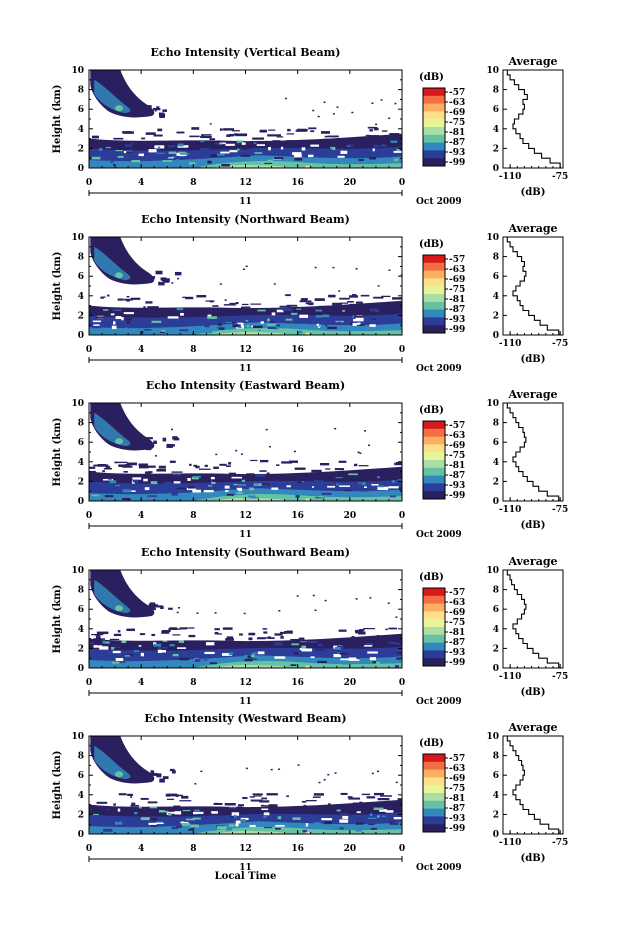  What do you see at coordinates (402, 849) in the screenshot?
I see `x-tick-label: 0` at bounding box center [402, 849].